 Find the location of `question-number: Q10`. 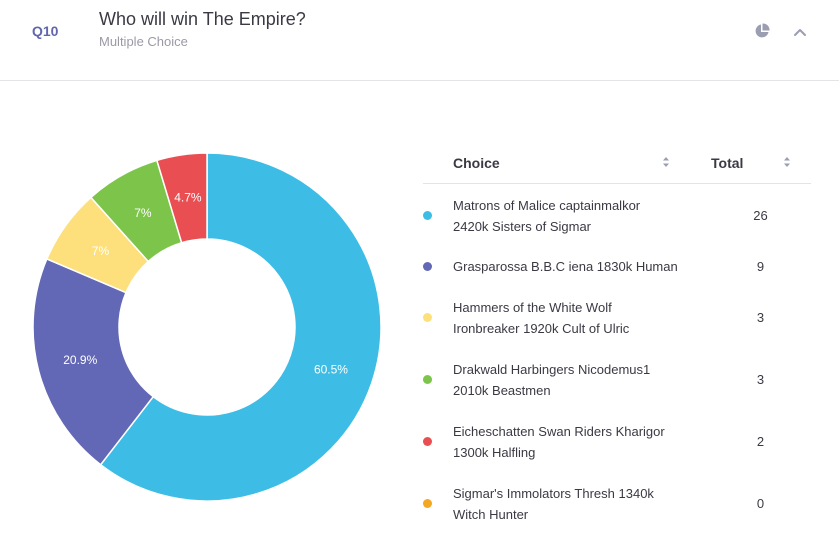

question-number: Q10 is located at coordinates (45, 31).